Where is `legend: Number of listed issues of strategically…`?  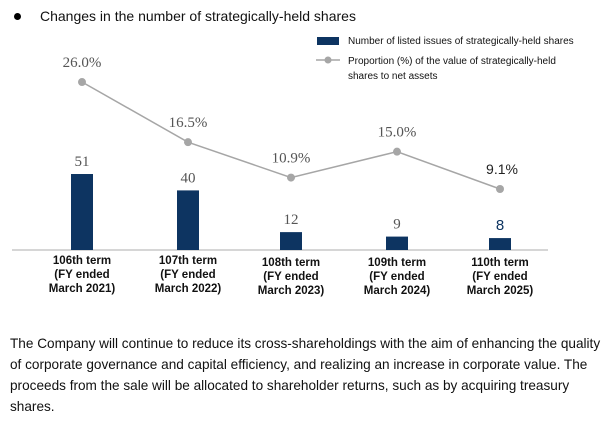 legend: Number of listed issues of strategically… is located at coordinates (461, 54).